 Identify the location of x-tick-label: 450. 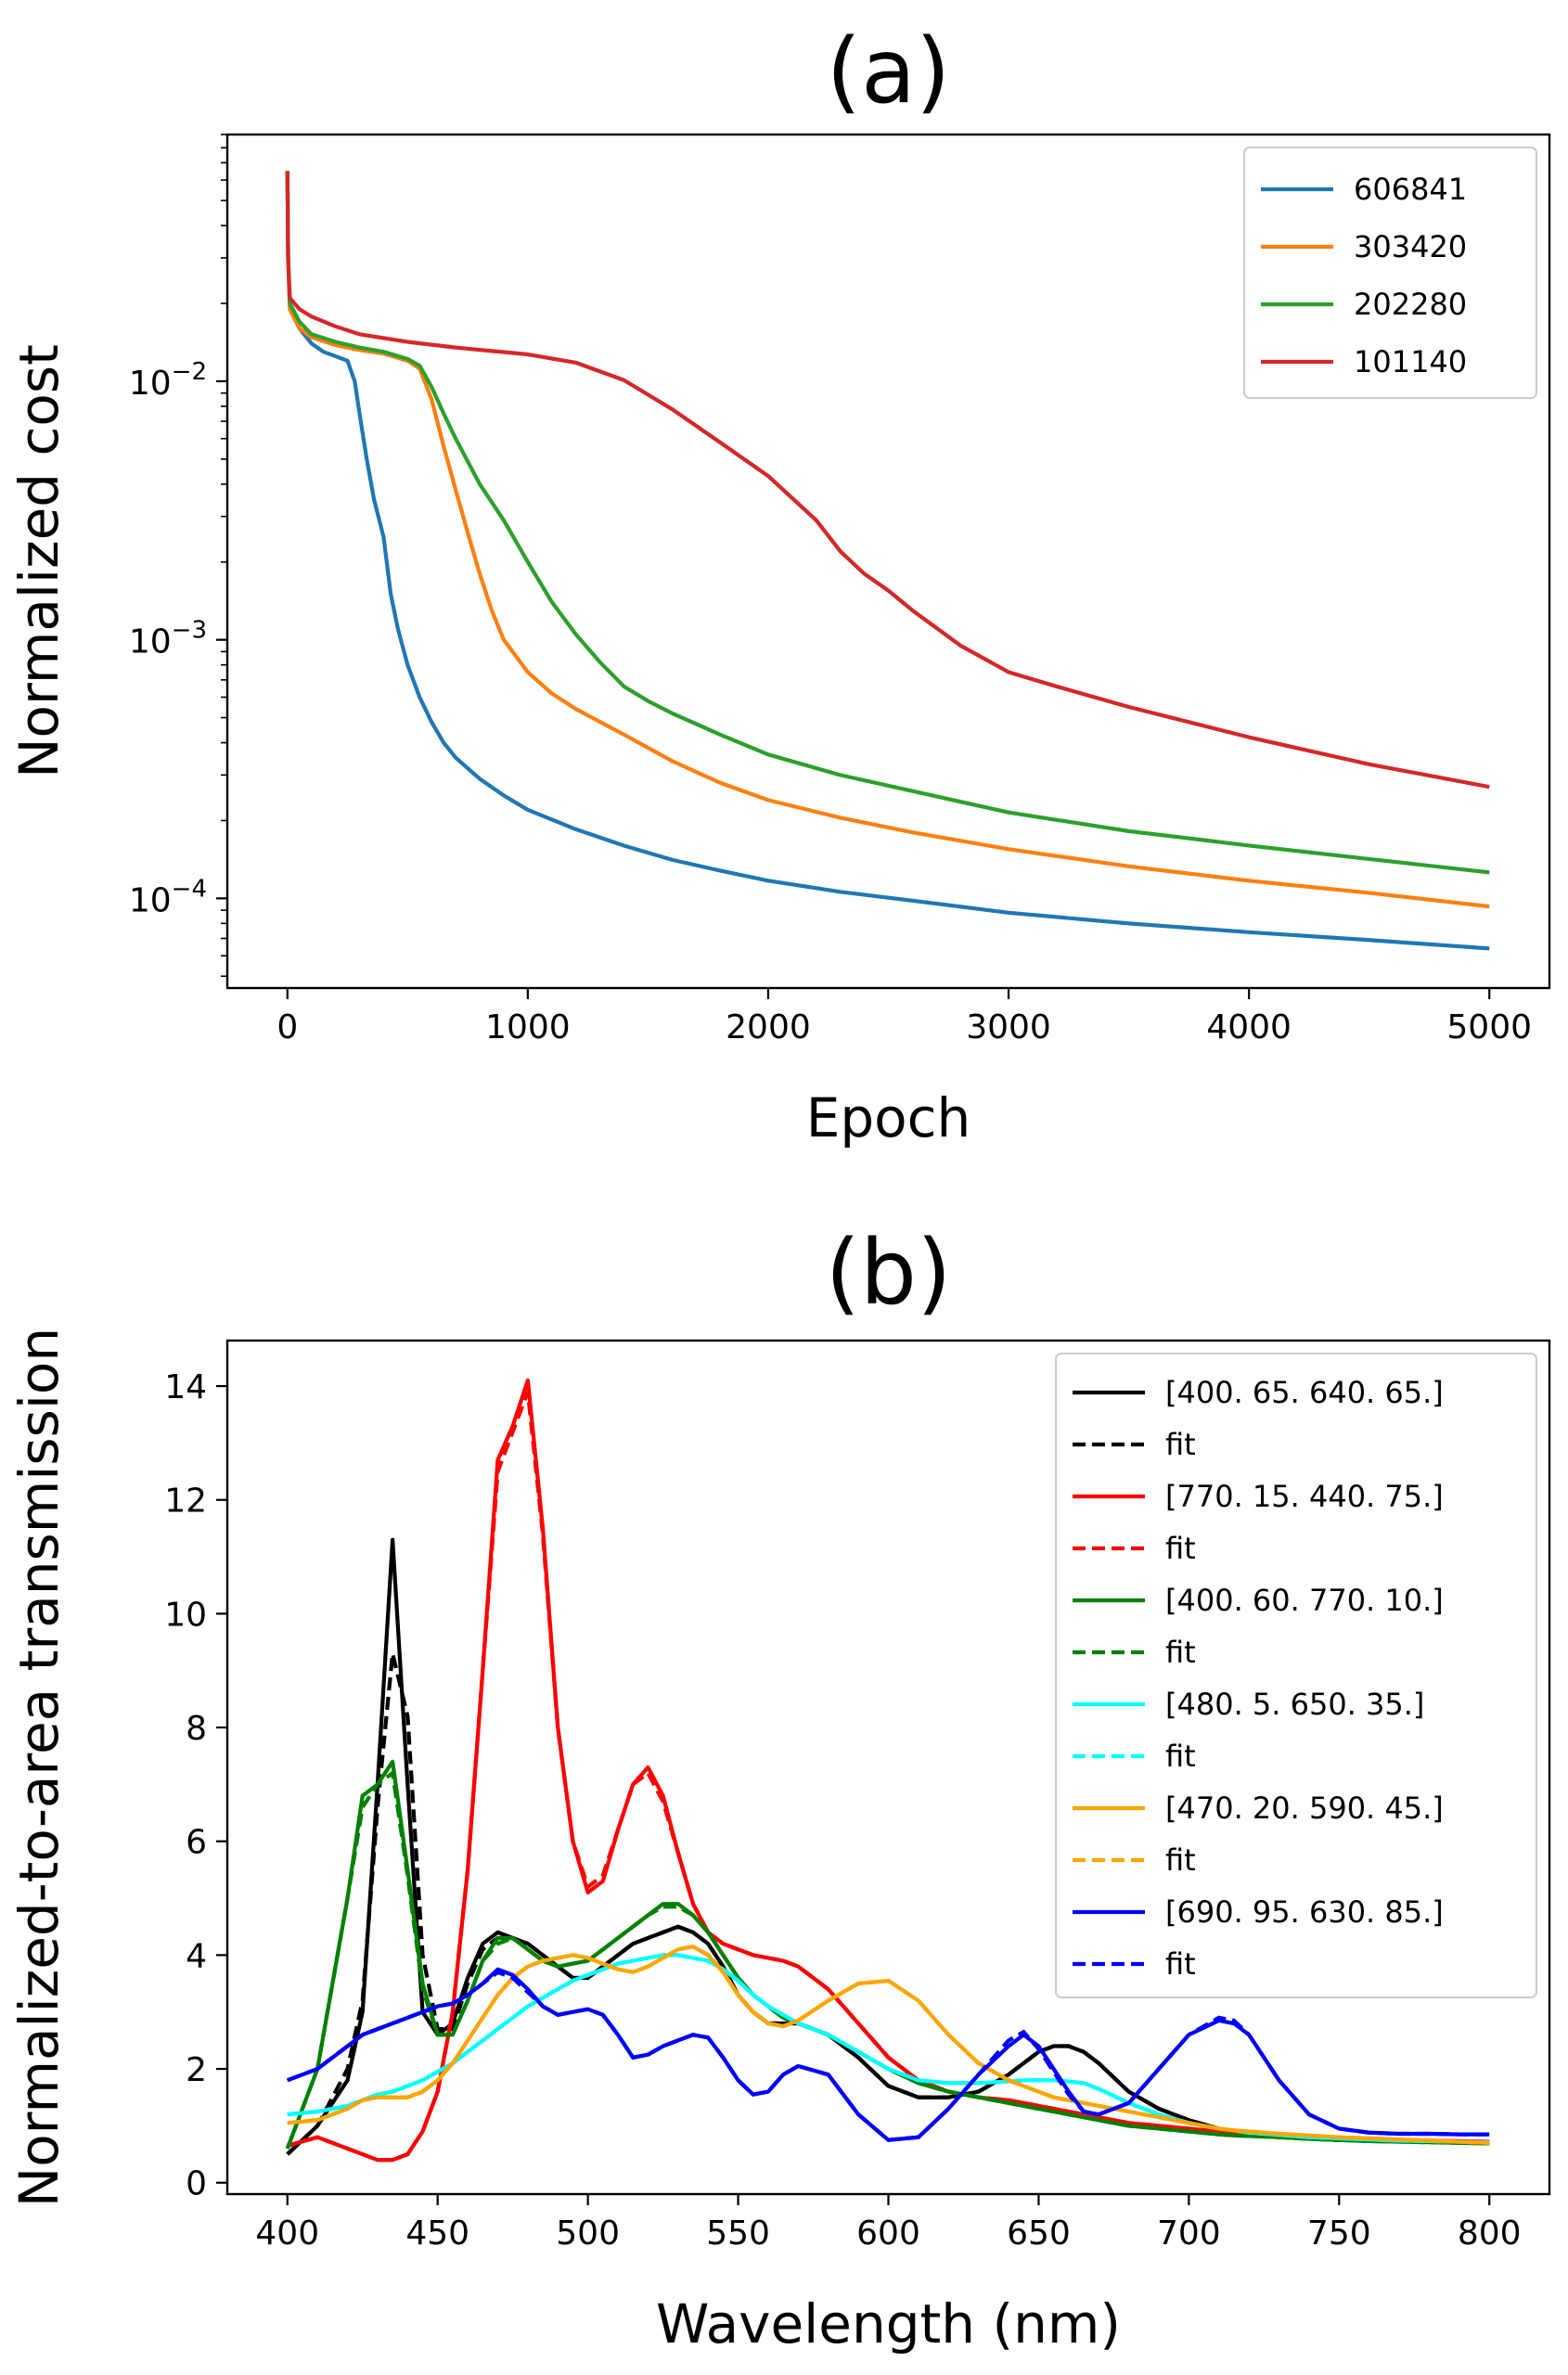
(437, 2234).